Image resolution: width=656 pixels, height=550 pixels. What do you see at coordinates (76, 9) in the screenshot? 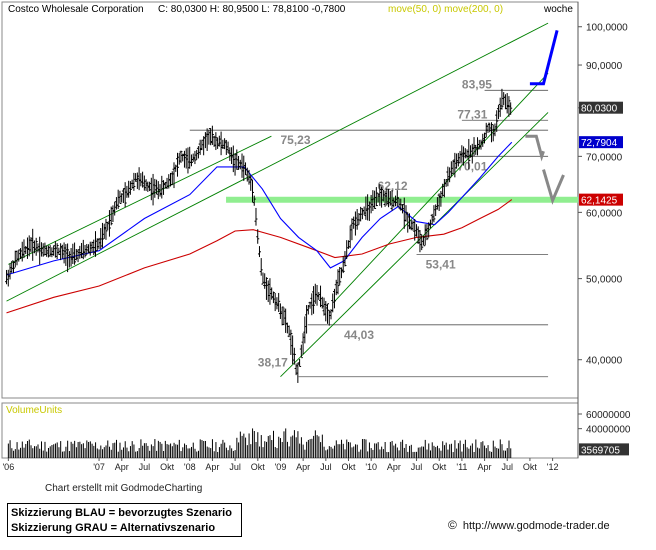
I see `chart-title: Costco Wholesale Corporation` at bounding box center [76, 9].